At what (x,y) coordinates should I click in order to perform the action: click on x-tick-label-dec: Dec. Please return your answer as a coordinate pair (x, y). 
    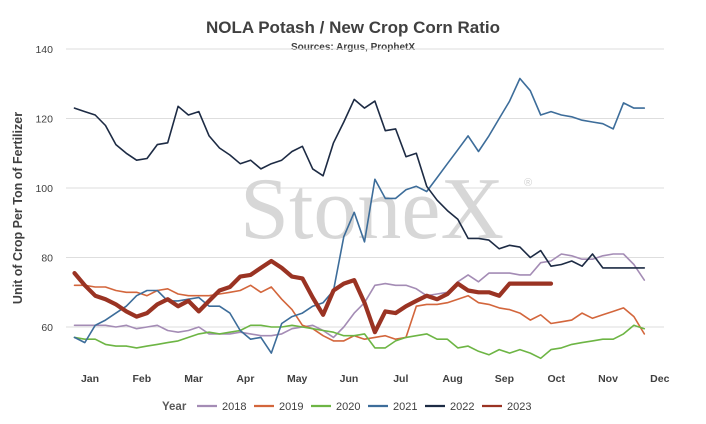
    Looking at the image, I should click on (659, 379).